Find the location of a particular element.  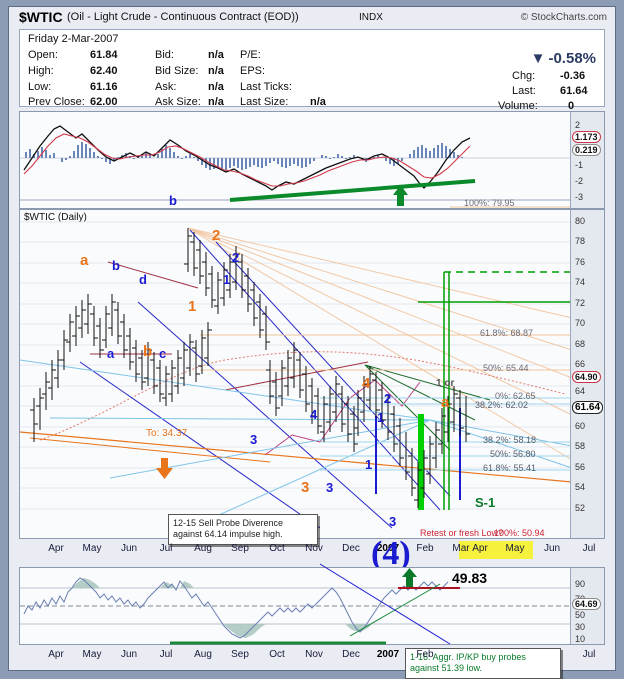

month-b-dec: Dec is located at coordinates (351, 654).